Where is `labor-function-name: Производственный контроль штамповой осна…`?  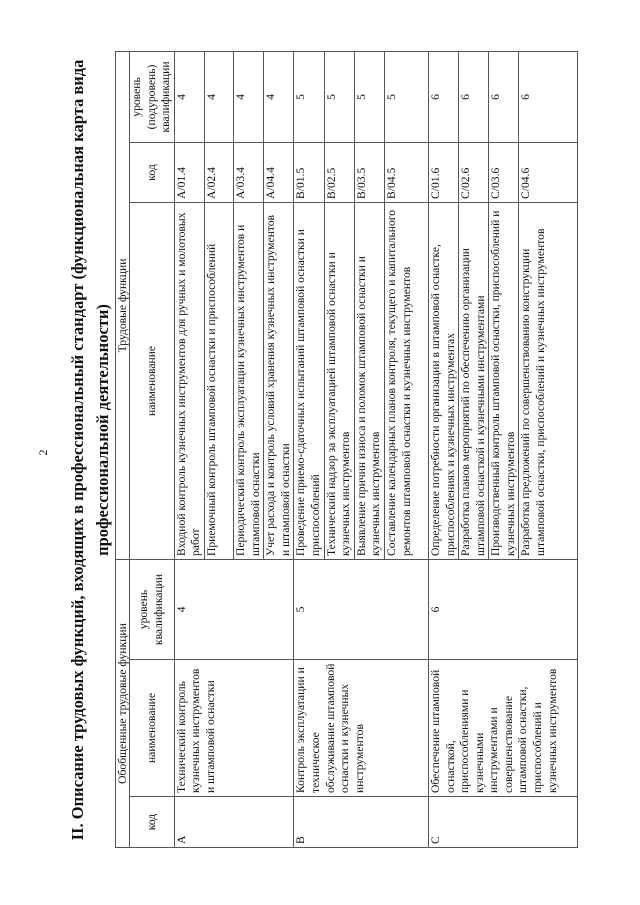 labor-function-name: Производственный контроль штамповой осна… is located at coordinates (503, 381).